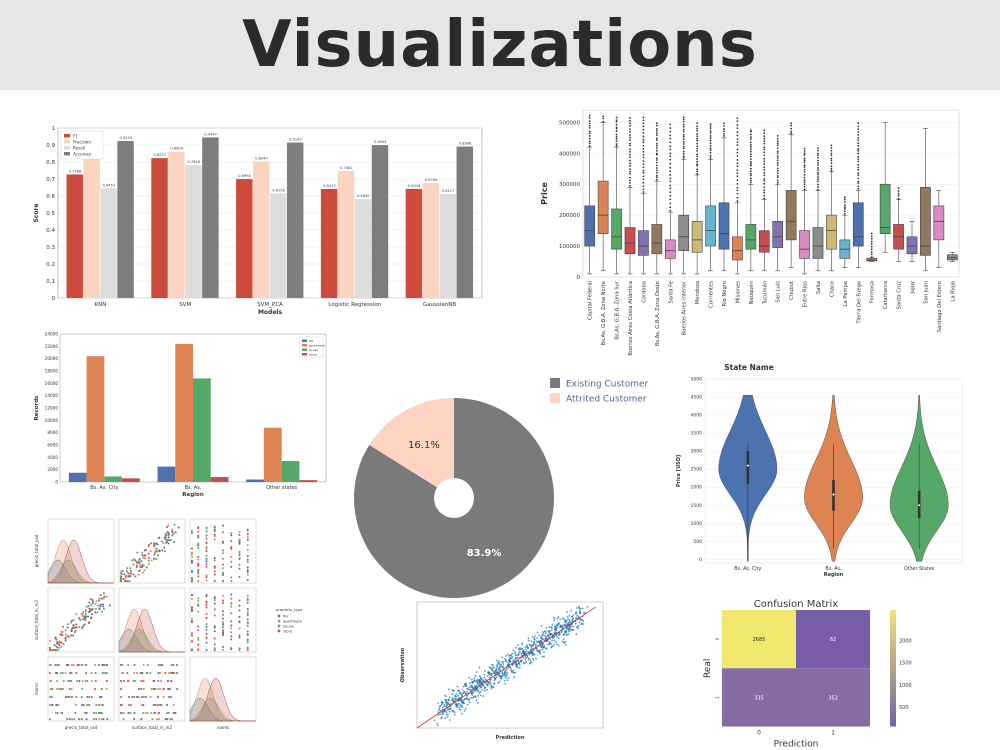  What do you see at coordinates (717, 697) in the screenshot?
I see `y-tick-label: 1` at bounding box center [717, 697].